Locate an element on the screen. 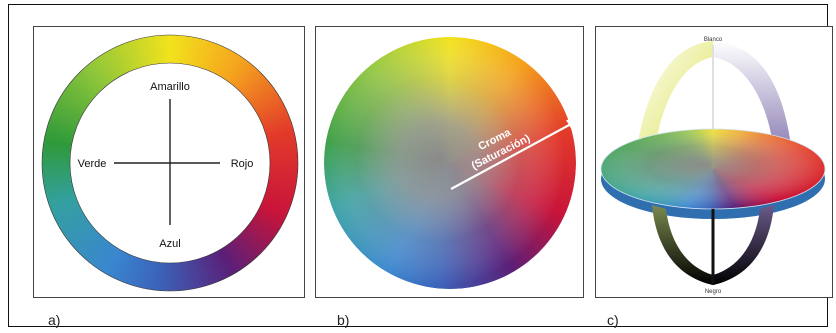 The height and width of the screenshot is (333, 836). lower-left-arc is located at coordinates (682, 245).